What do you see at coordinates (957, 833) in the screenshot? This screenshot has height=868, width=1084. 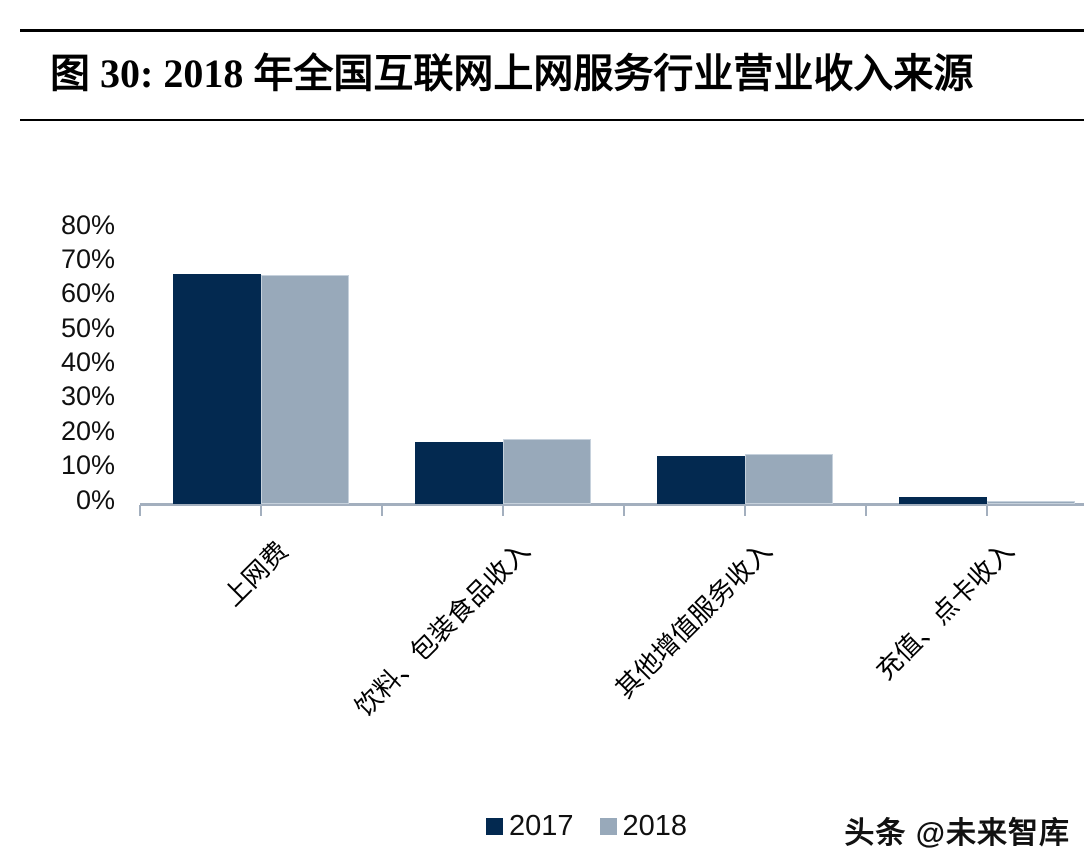 I see `watermark: 头条 @未来智库` at bounding box center [957, 833].